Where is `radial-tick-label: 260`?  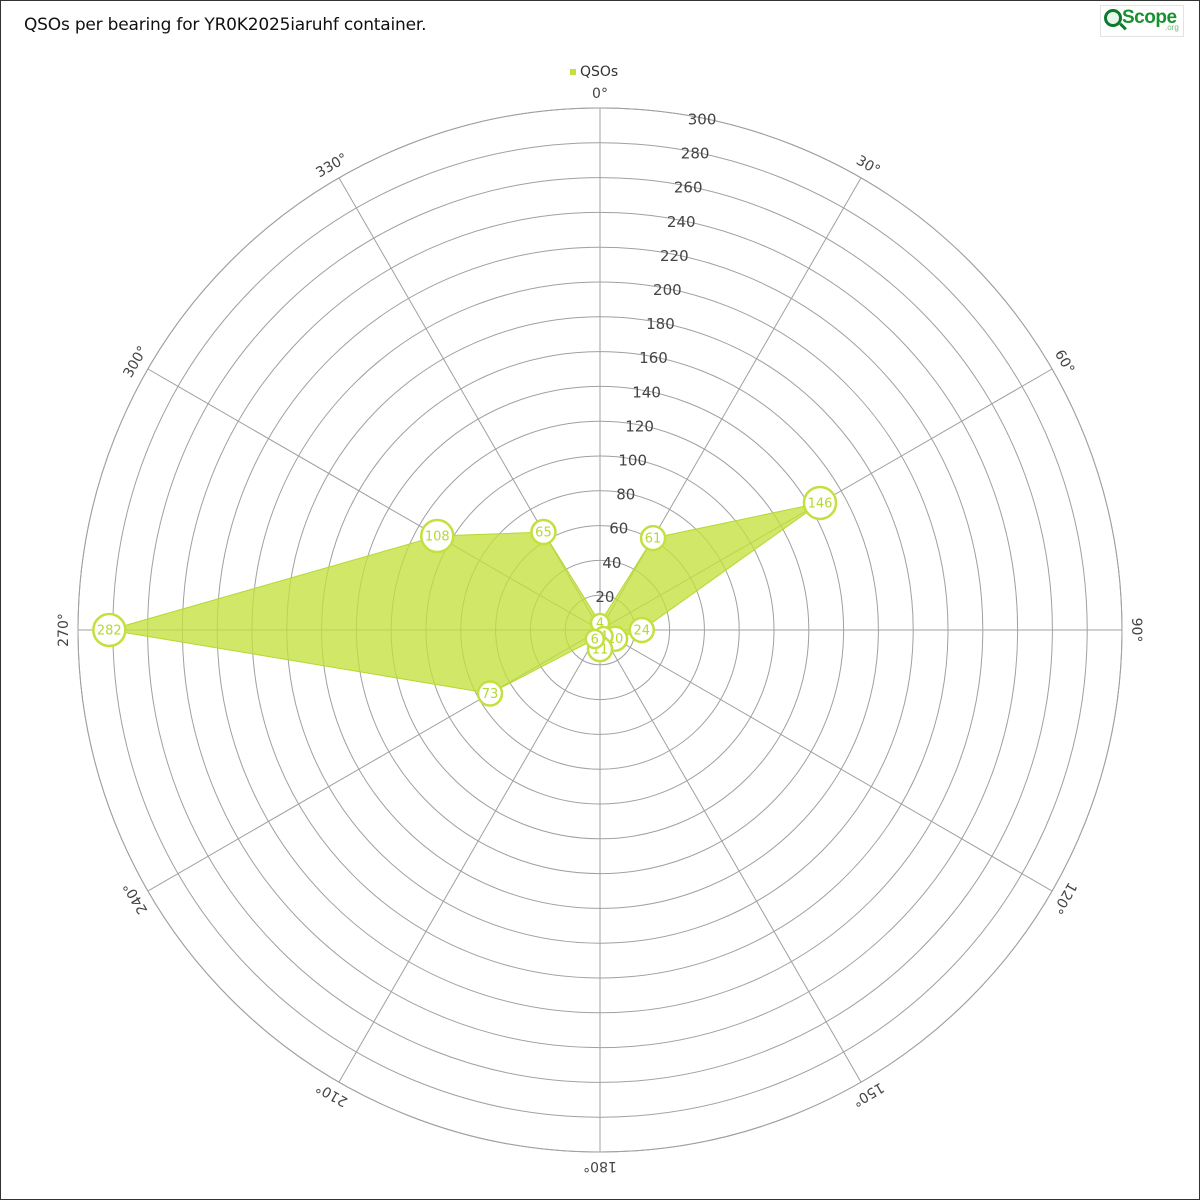 radial-tick-label: 260 is located at coordinates (688, 188).